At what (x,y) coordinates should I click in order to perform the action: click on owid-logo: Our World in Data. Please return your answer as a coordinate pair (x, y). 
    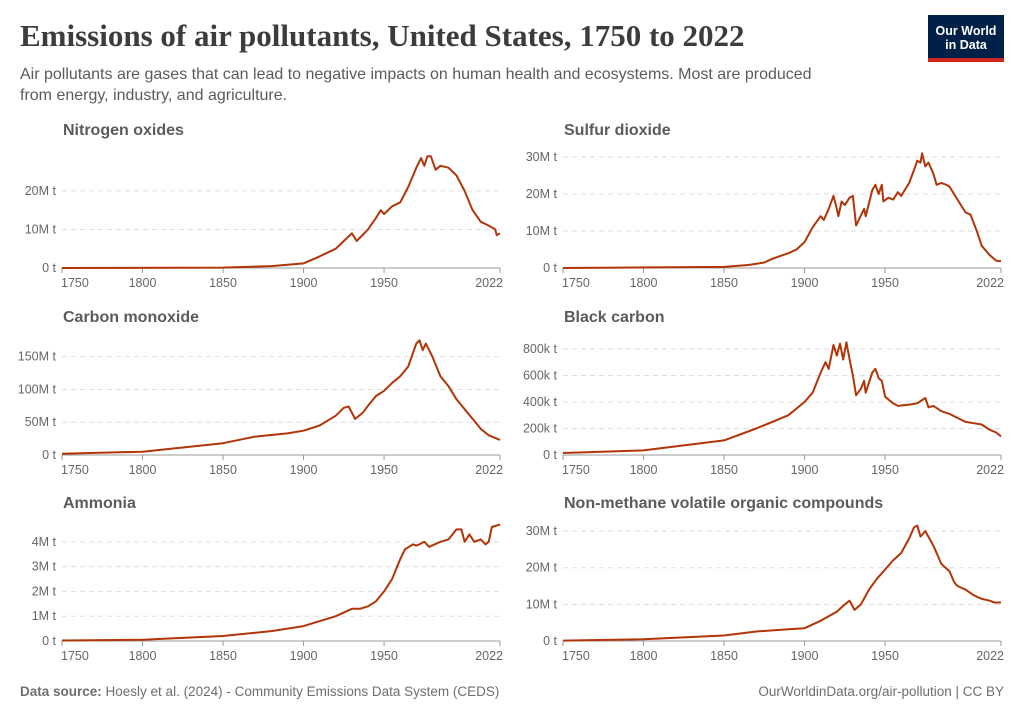
    Looking at the image, I should click on (966, 38).